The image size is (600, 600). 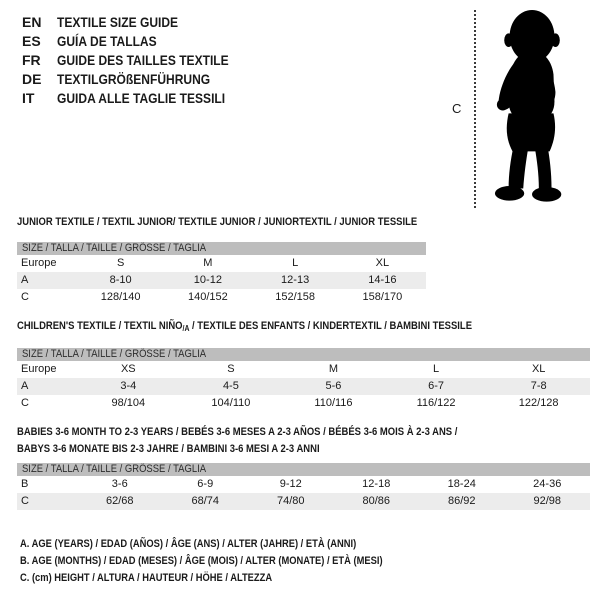 I want to click on subscript: /A, so click(x=186, y=328).